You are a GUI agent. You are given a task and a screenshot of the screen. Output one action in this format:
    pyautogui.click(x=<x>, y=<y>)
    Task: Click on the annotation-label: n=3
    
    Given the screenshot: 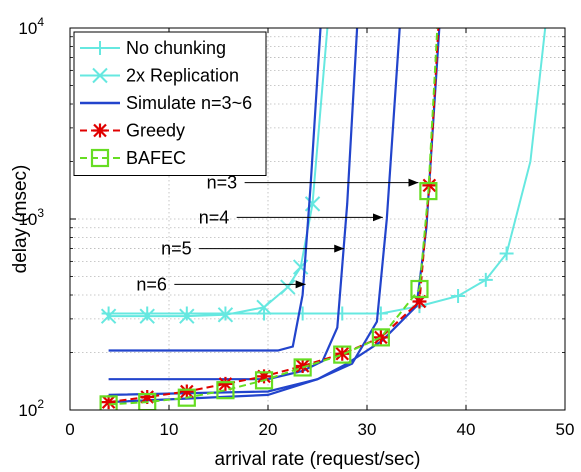 What is the action you would take?
    pyautogui.click(x=222, y=183)
    